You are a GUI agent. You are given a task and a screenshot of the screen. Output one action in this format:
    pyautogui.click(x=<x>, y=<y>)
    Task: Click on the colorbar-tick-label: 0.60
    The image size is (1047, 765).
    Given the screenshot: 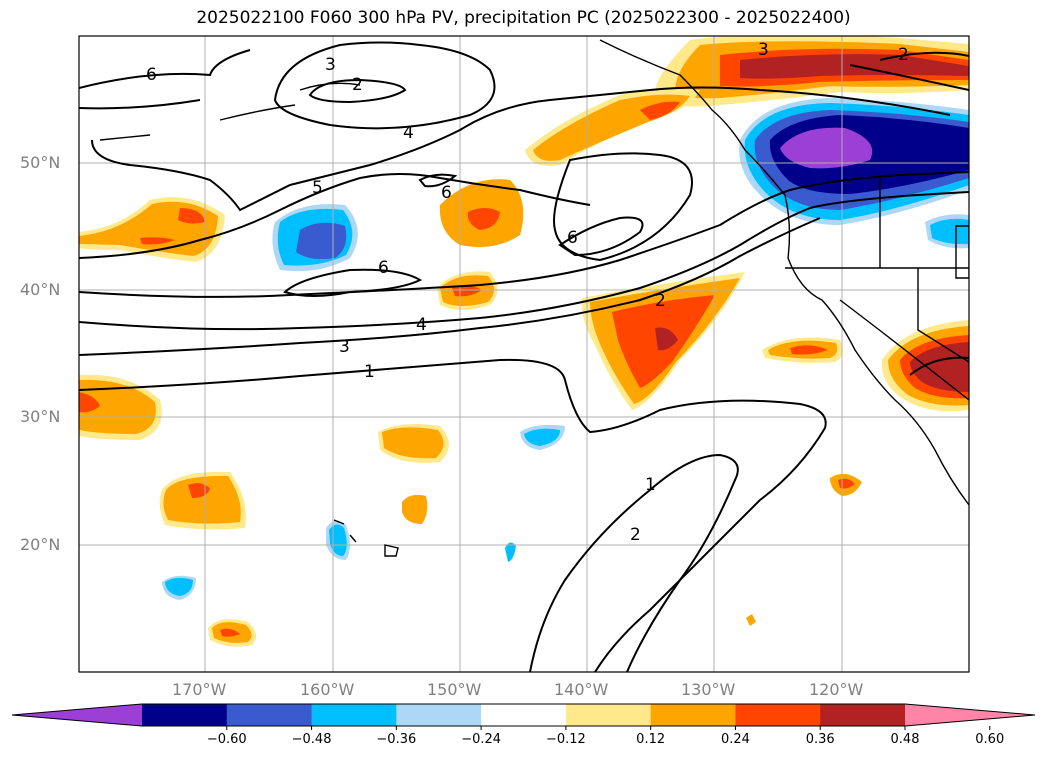 What is the action you would take?
    pyautogui.click(x=990, y=739)
    